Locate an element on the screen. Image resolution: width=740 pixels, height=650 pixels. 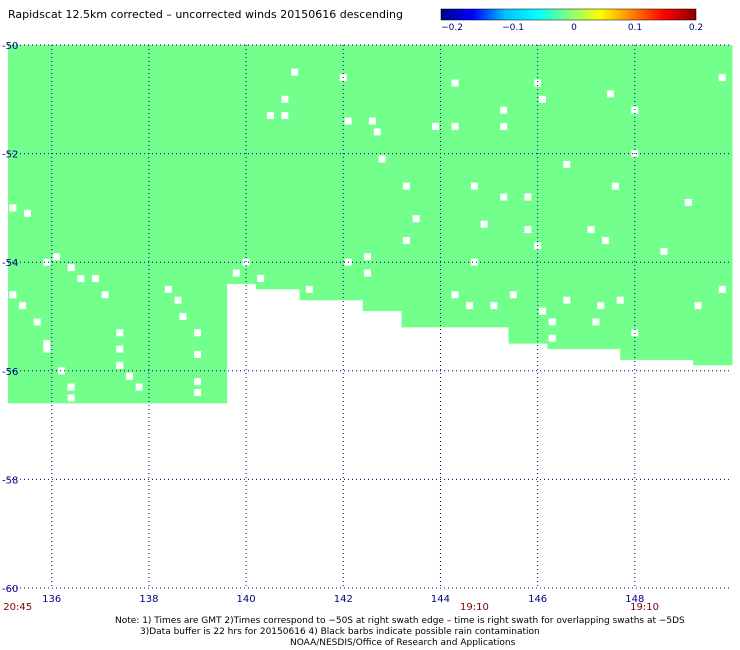
colorbar-tick: −0.1 is located at coordinates (513, 28).